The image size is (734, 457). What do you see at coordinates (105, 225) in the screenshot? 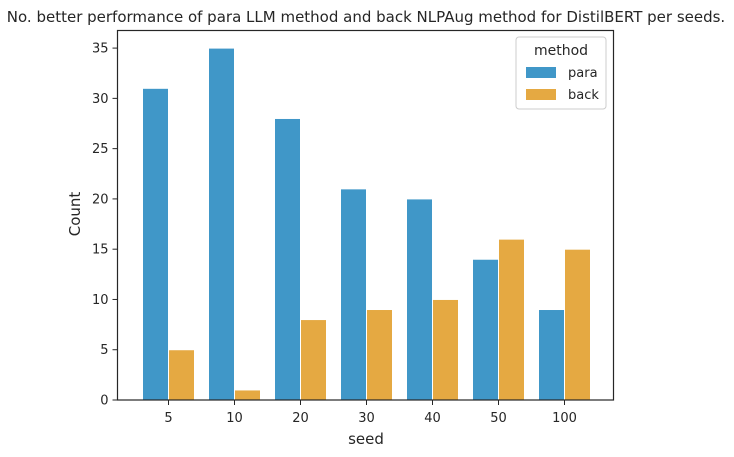
I see `y-axis-ticks: 0 5 10 15 20 25 30 35` at bounding box center [105, 225].